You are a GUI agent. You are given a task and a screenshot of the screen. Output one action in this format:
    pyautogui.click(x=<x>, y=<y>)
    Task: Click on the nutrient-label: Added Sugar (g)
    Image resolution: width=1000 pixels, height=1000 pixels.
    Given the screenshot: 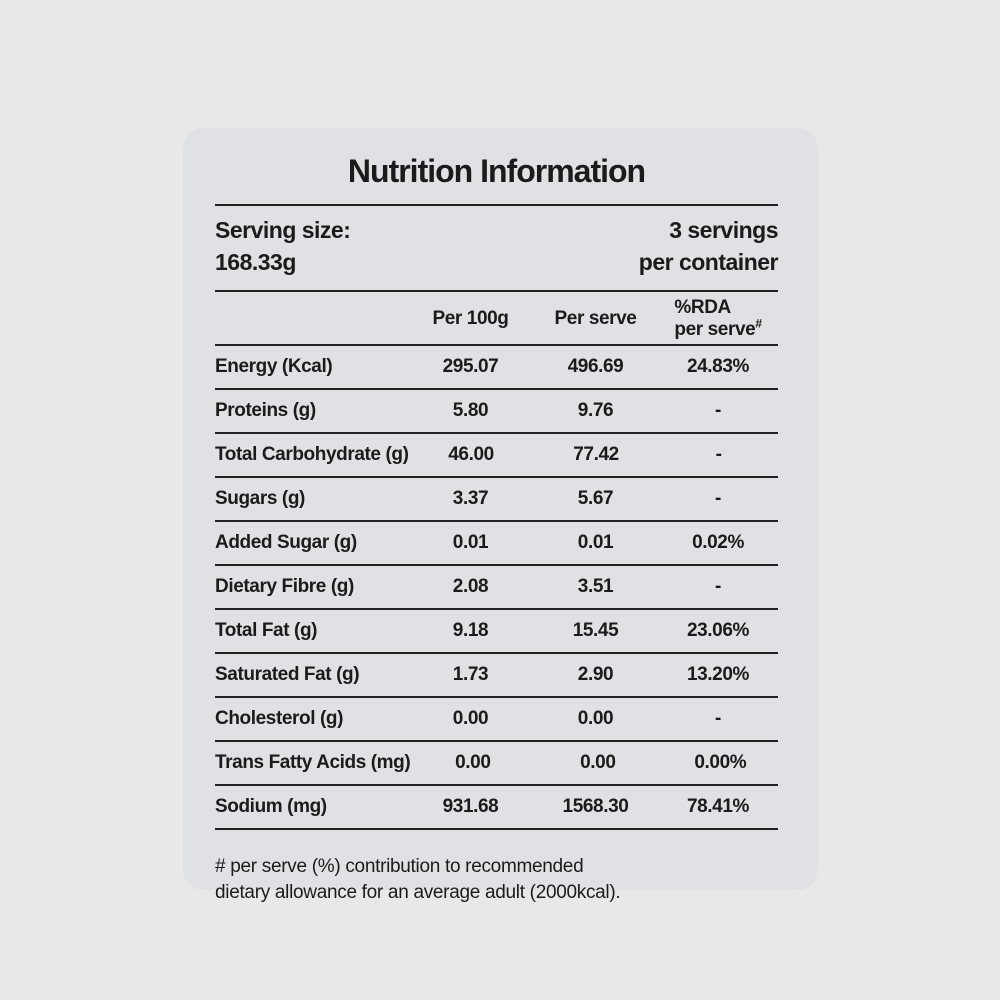 What is the action you would take?
    pyautogui.click(x=286, y=543)
    